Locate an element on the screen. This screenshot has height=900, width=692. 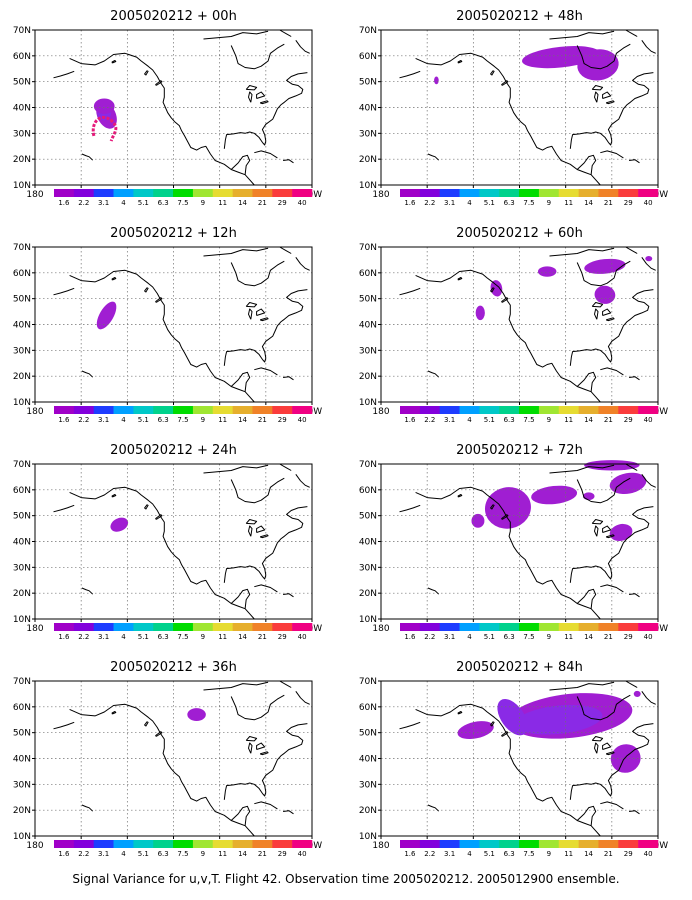
lat-tick-label: 20N is located at coordinates (368, 594).